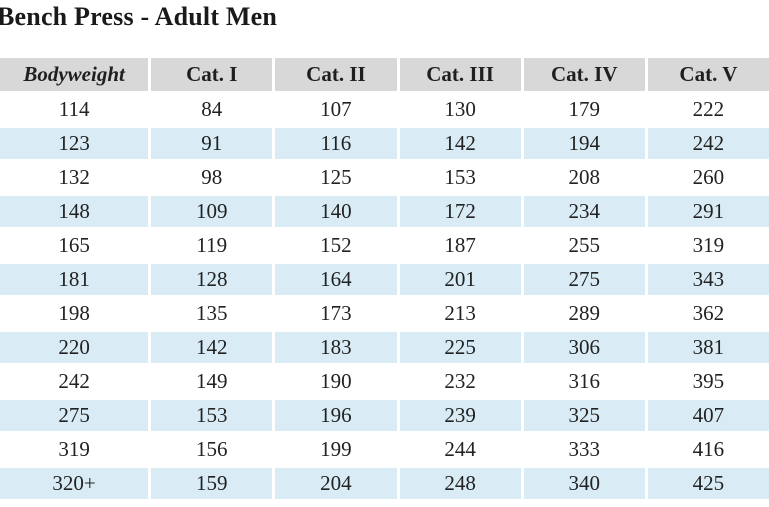 This screenshot has height=507, width=769. Describe the element at coordinates (460, 109) in the screenshot. I see `value-cell: 130` at that location.